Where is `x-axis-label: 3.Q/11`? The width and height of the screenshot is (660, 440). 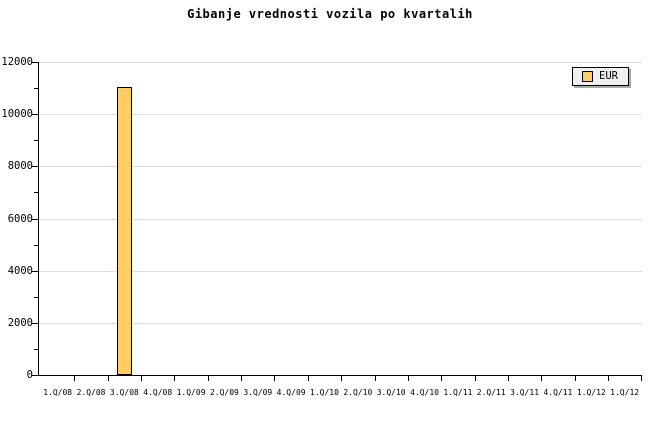
x-axis-label: 3.Q/11 is located at coordinates (525, 392).